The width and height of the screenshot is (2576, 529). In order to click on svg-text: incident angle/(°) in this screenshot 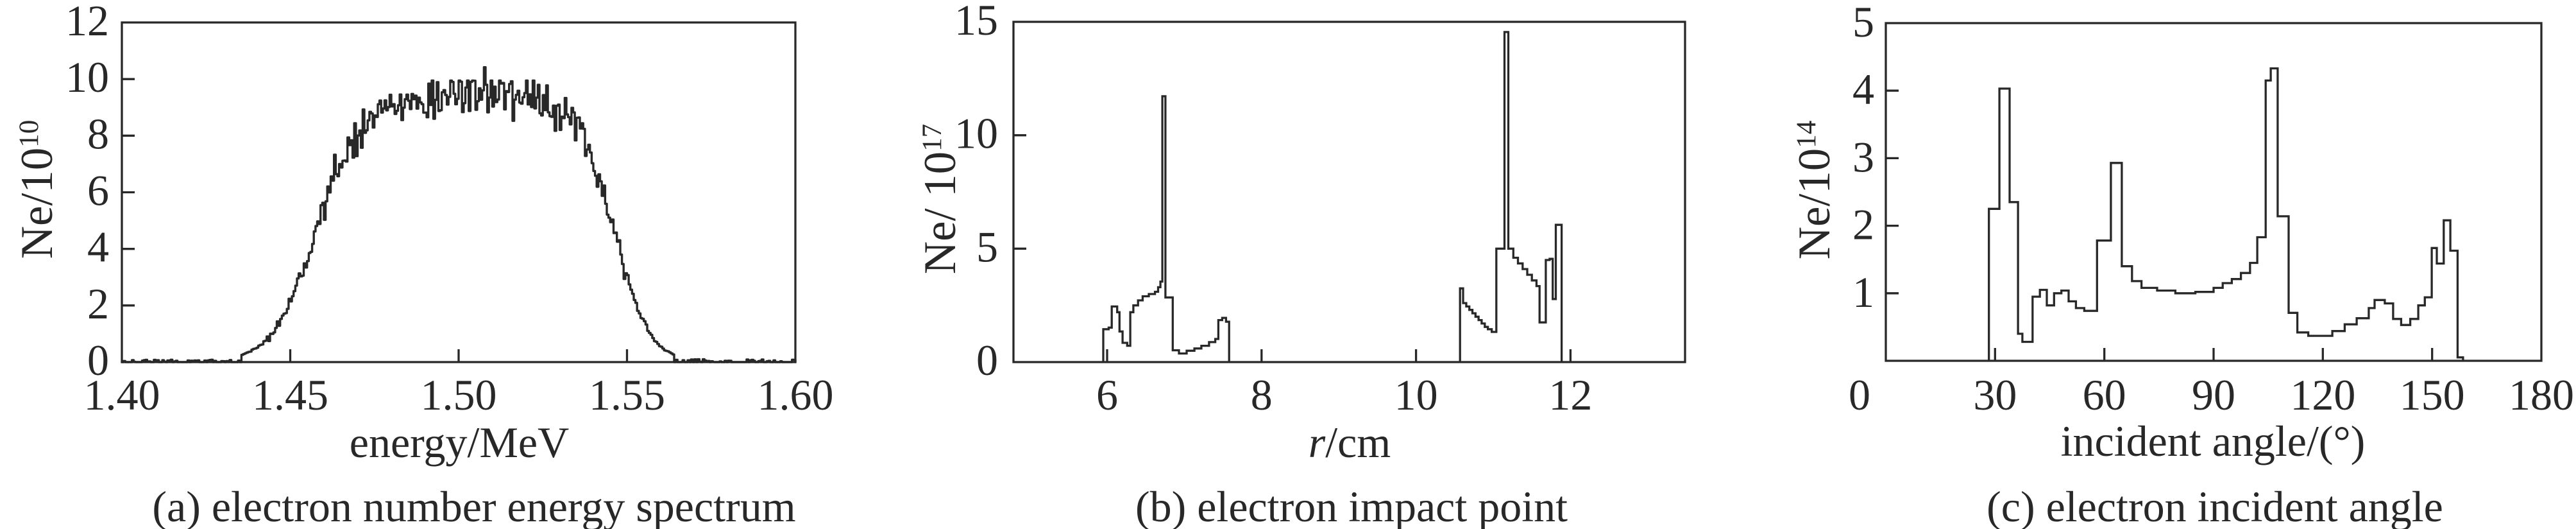, I will do `click(2213, 441)`.